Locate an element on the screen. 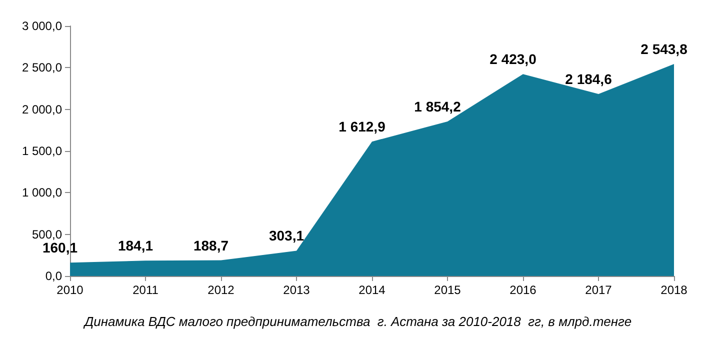 The height and width of the screenshot is (342, 720). y-tick-label: 1 000,0 is located at coordinates (42, 193).